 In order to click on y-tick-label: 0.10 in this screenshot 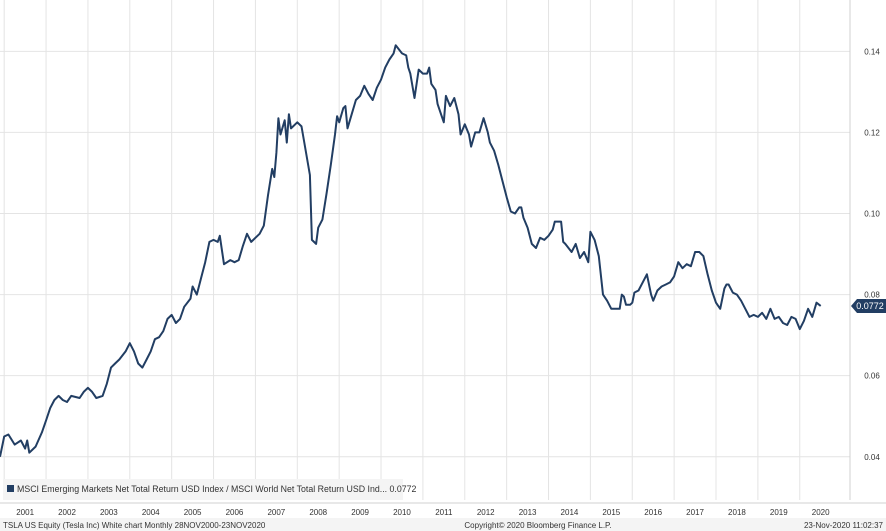, I will do `click(872, 214)`.